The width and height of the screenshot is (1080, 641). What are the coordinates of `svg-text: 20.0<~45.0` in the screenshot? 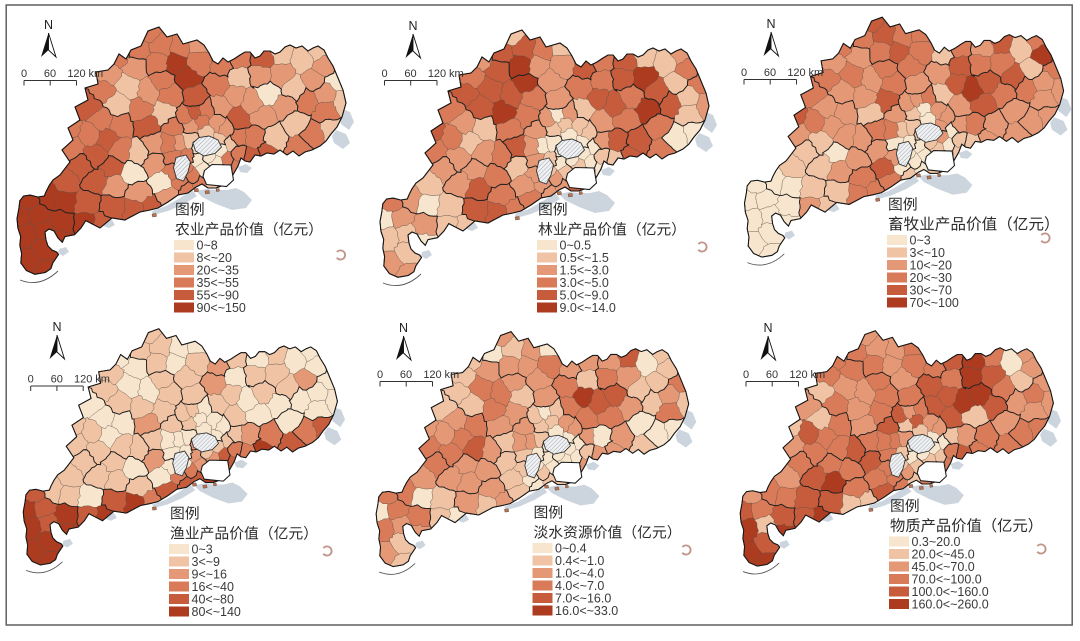 It's located at (943, 554).